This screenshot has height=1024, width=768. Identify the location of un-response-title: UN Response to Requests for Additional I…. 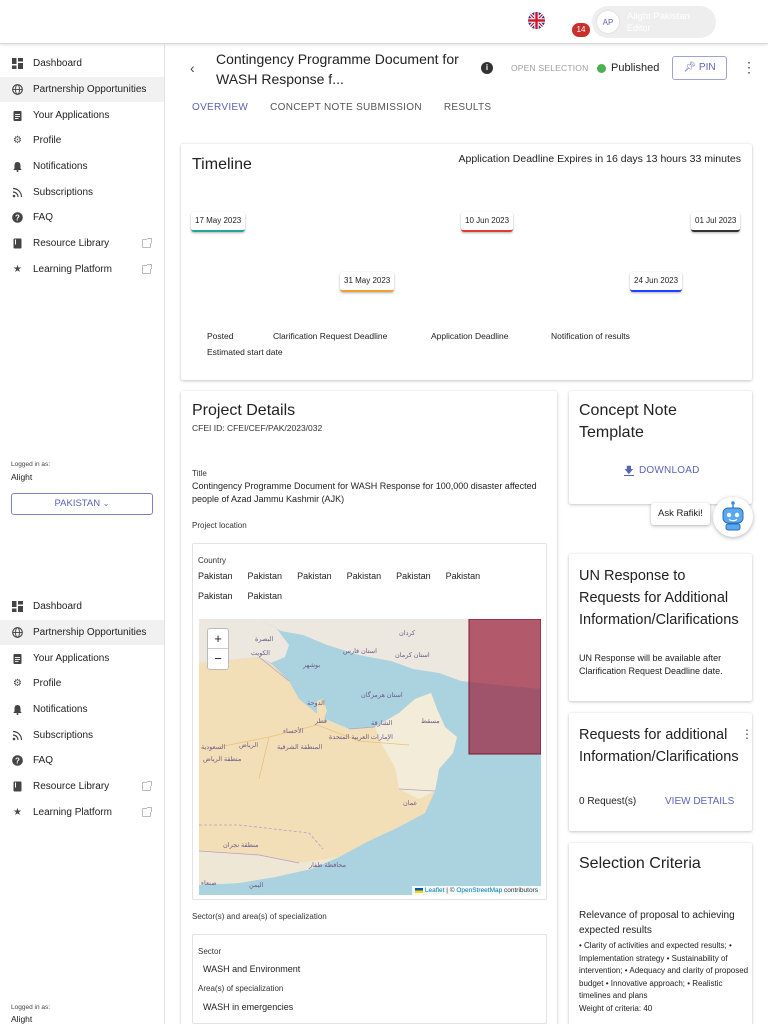
(659, 598).